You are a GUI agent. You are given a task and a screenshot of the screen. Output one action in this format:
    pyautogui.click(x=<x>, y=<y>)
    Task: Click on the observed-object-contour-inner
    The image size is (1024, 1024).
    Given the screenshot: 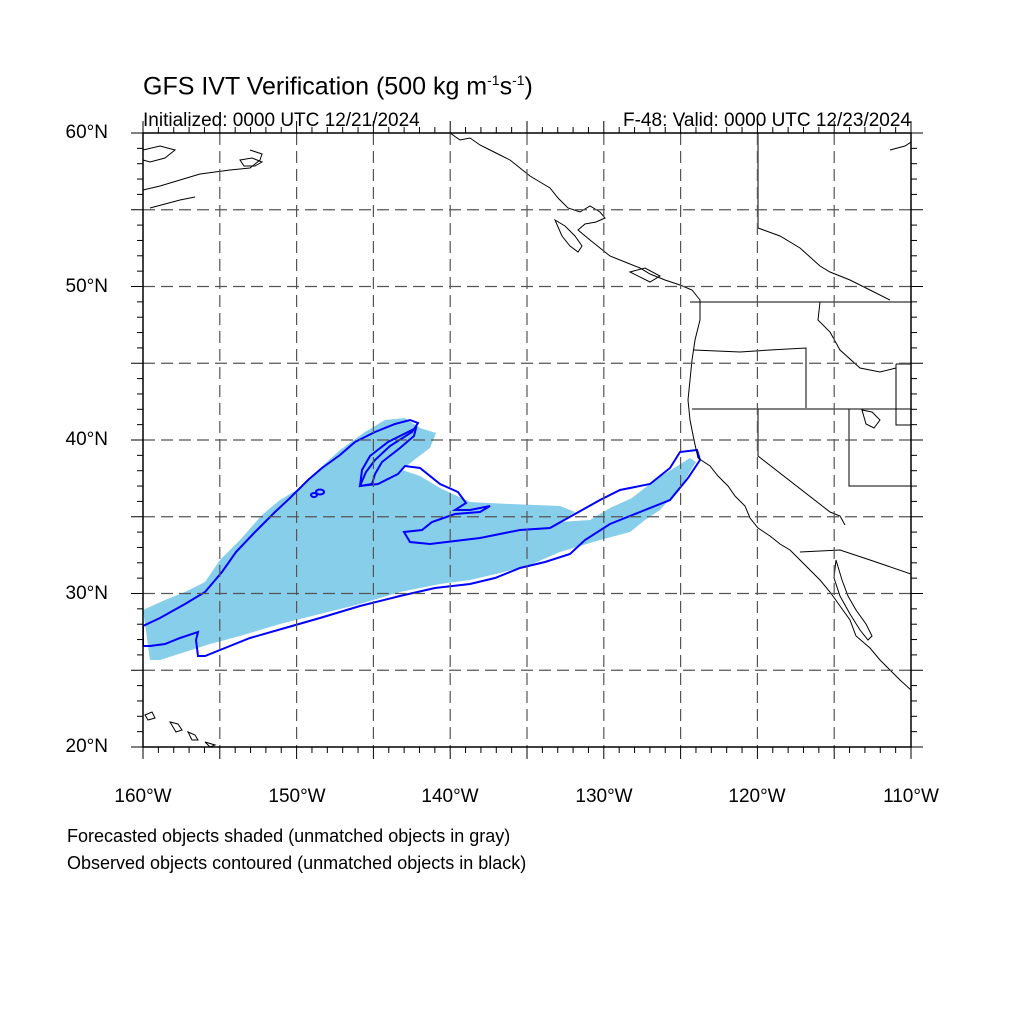 What is the action you would take?
    pyautogui.click(x=388, y=457)
    